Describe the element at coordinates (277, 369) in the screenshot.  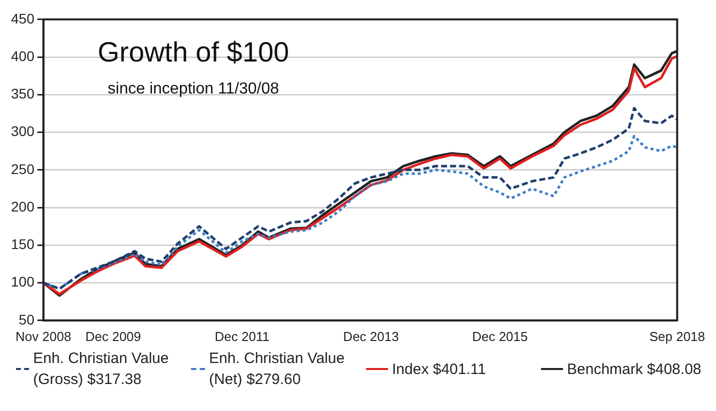
I see `legend-label: Enh. Christian Value (Net) $279.60` at that location.